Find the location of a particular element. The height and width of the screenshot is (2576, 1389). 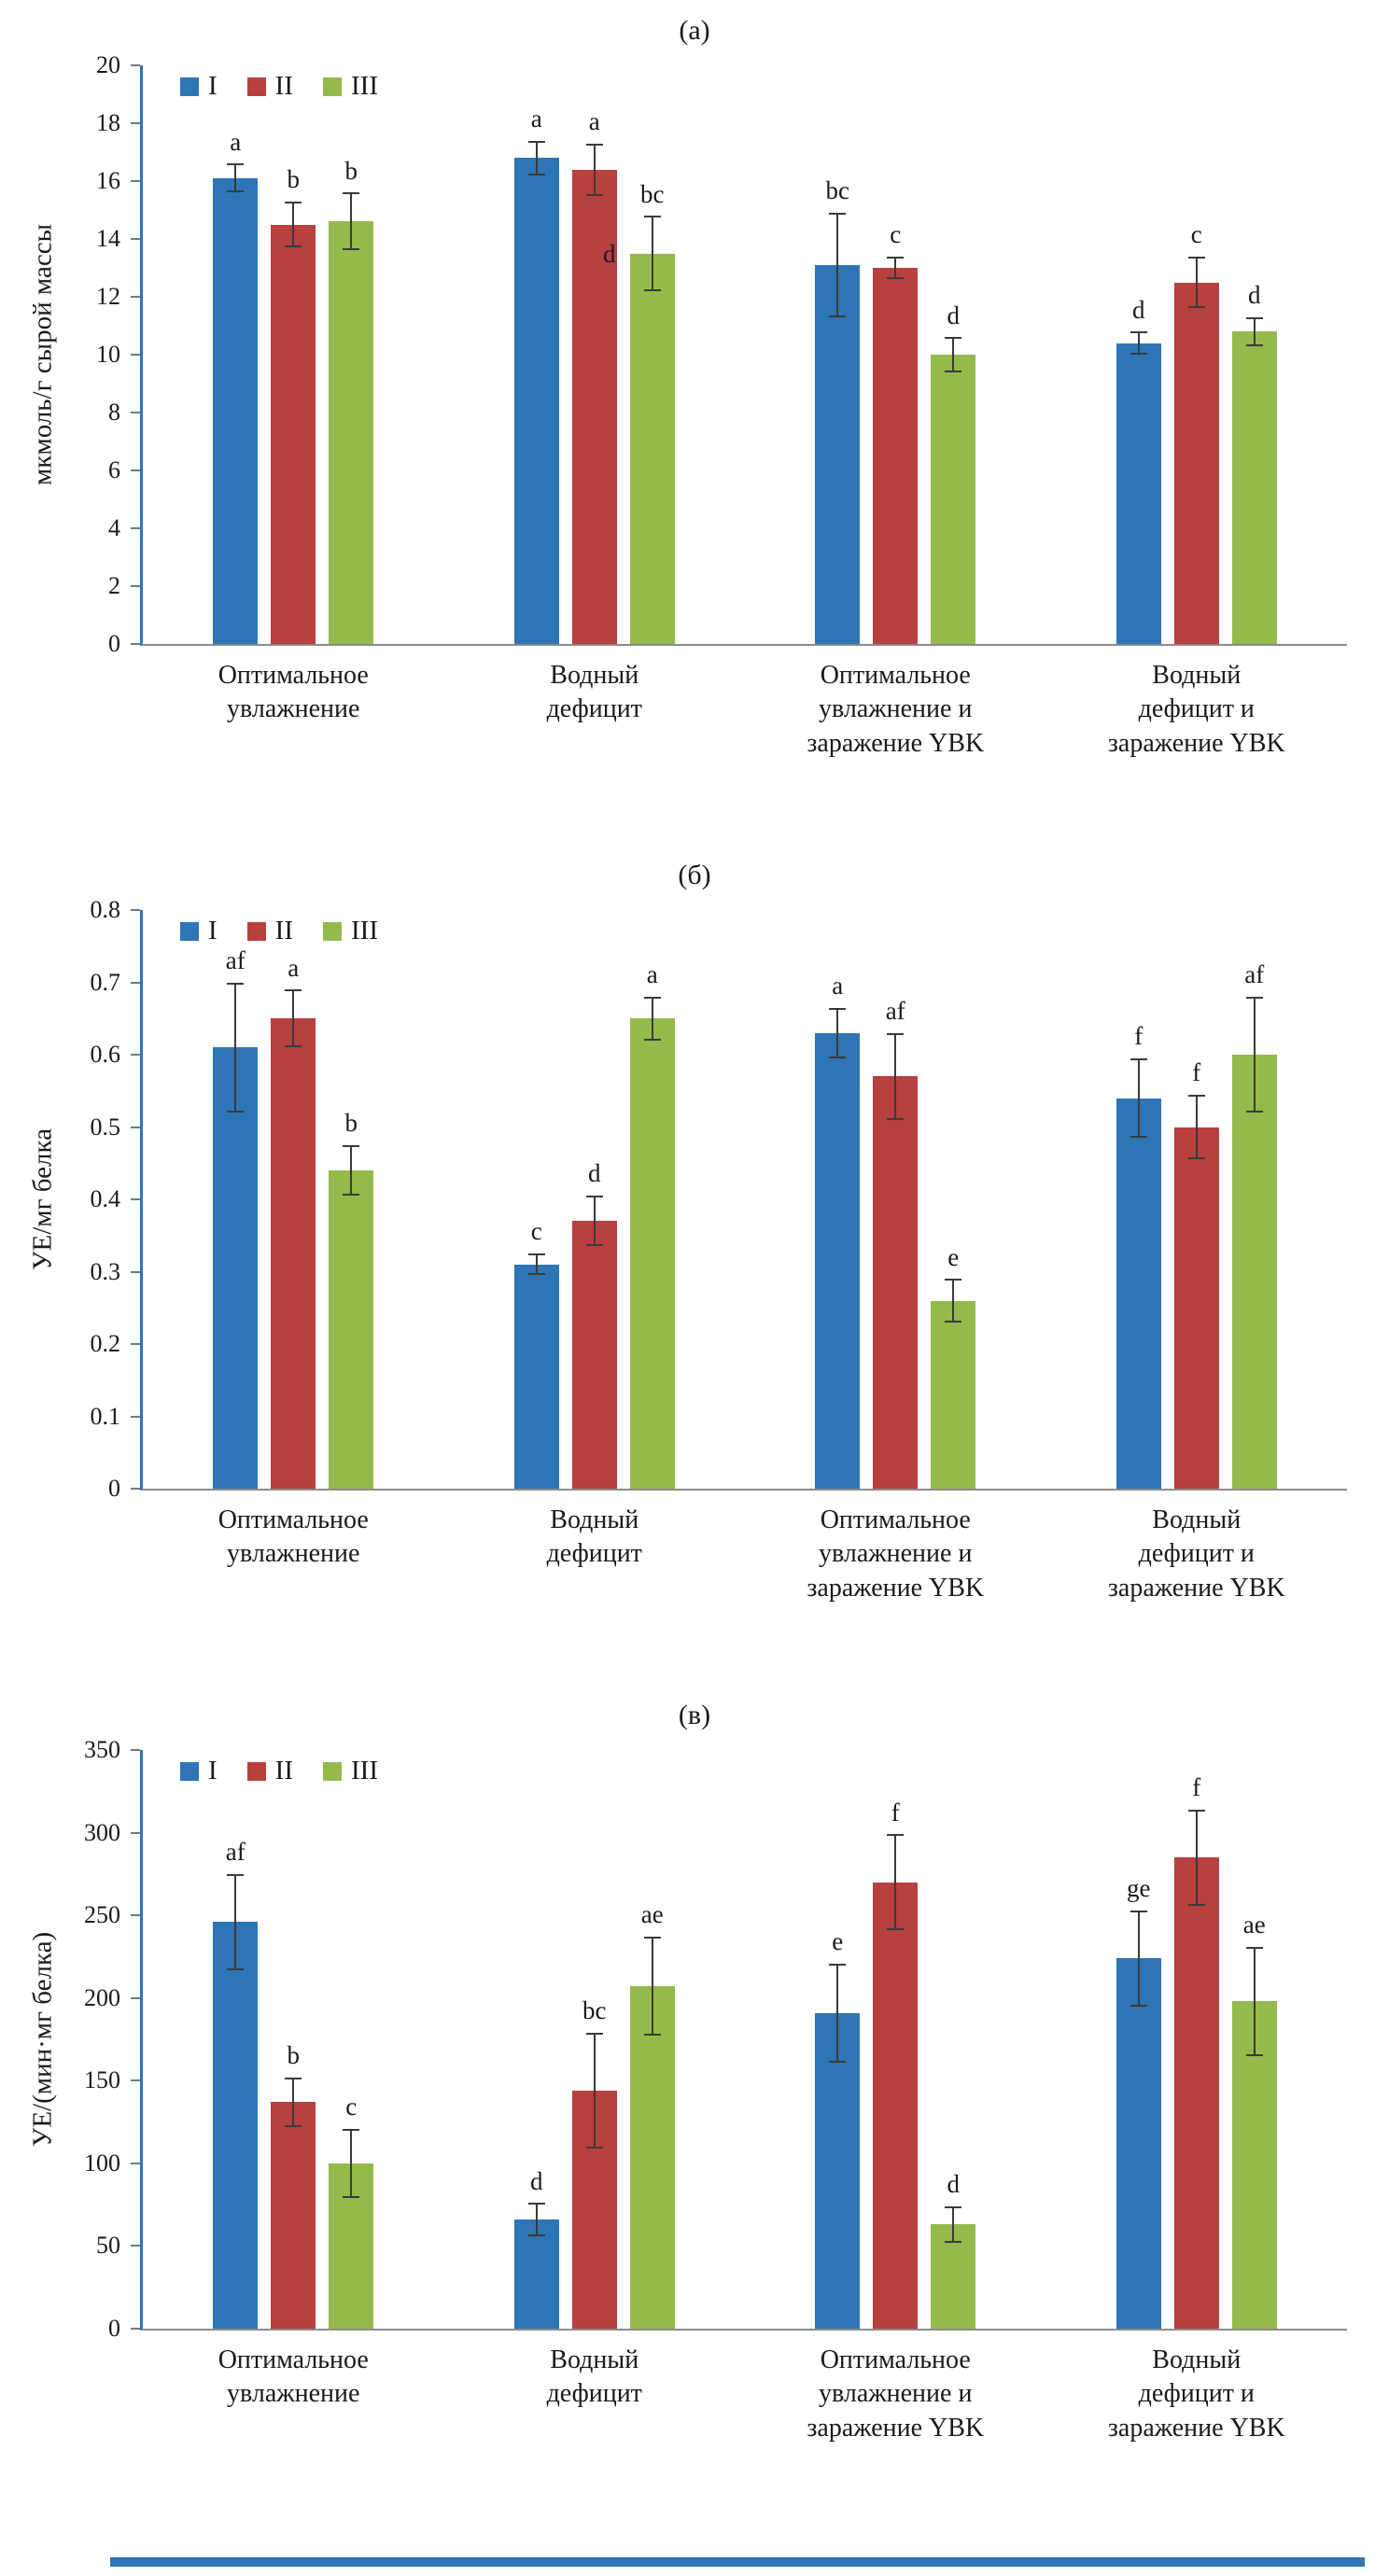

x-category-label: Оптимальное увлажнение is located at coordinates (293, 692).